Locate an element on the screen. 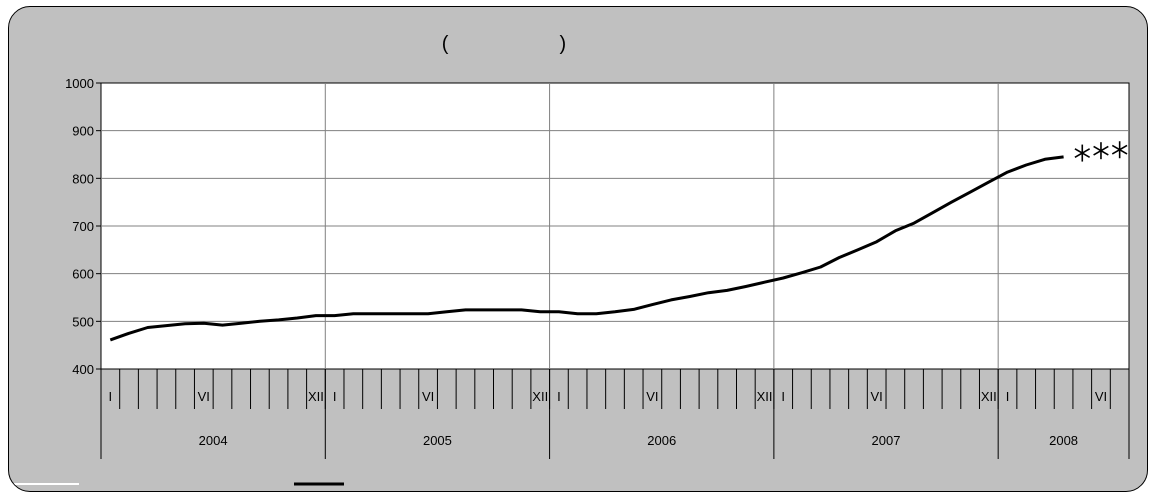  y-tick-label: 1000 is located at coordinates (79, 83).